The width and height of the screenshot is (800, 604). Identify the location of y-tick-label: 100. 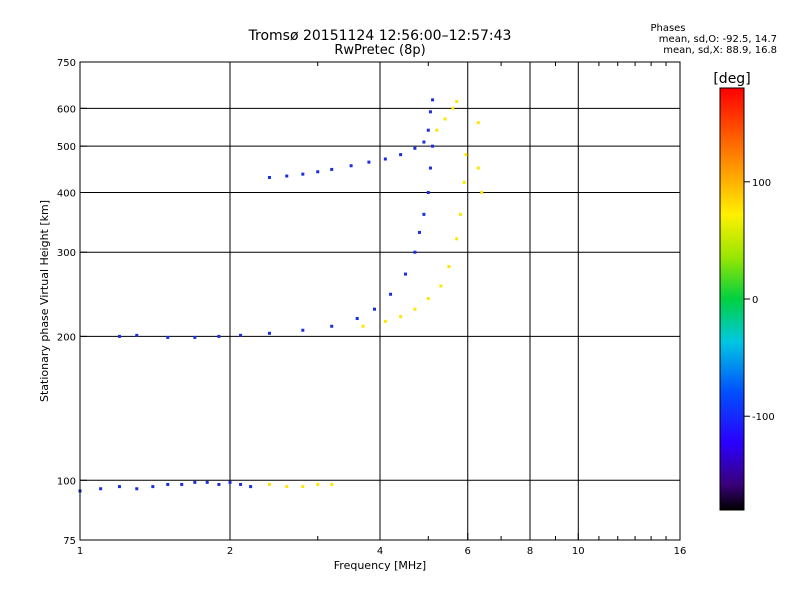
(66, 481).